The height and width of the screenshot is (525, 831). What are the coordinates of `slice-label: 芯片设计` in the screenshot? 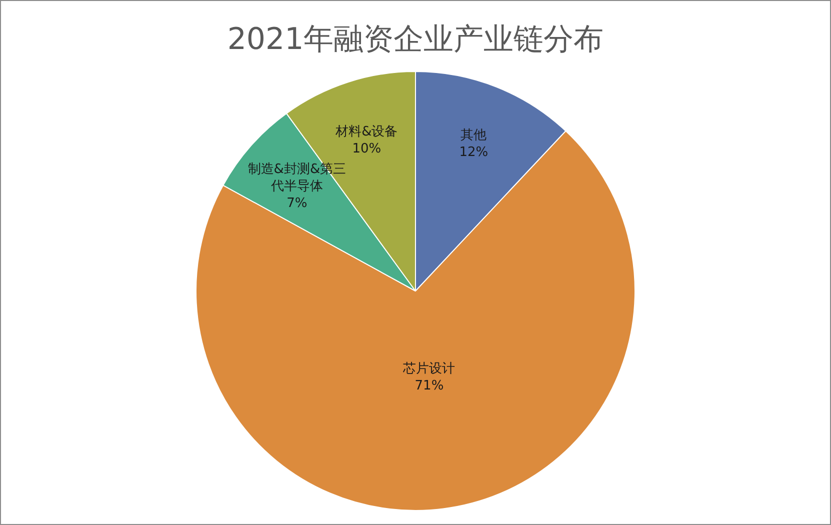 It's located at (429, 369).